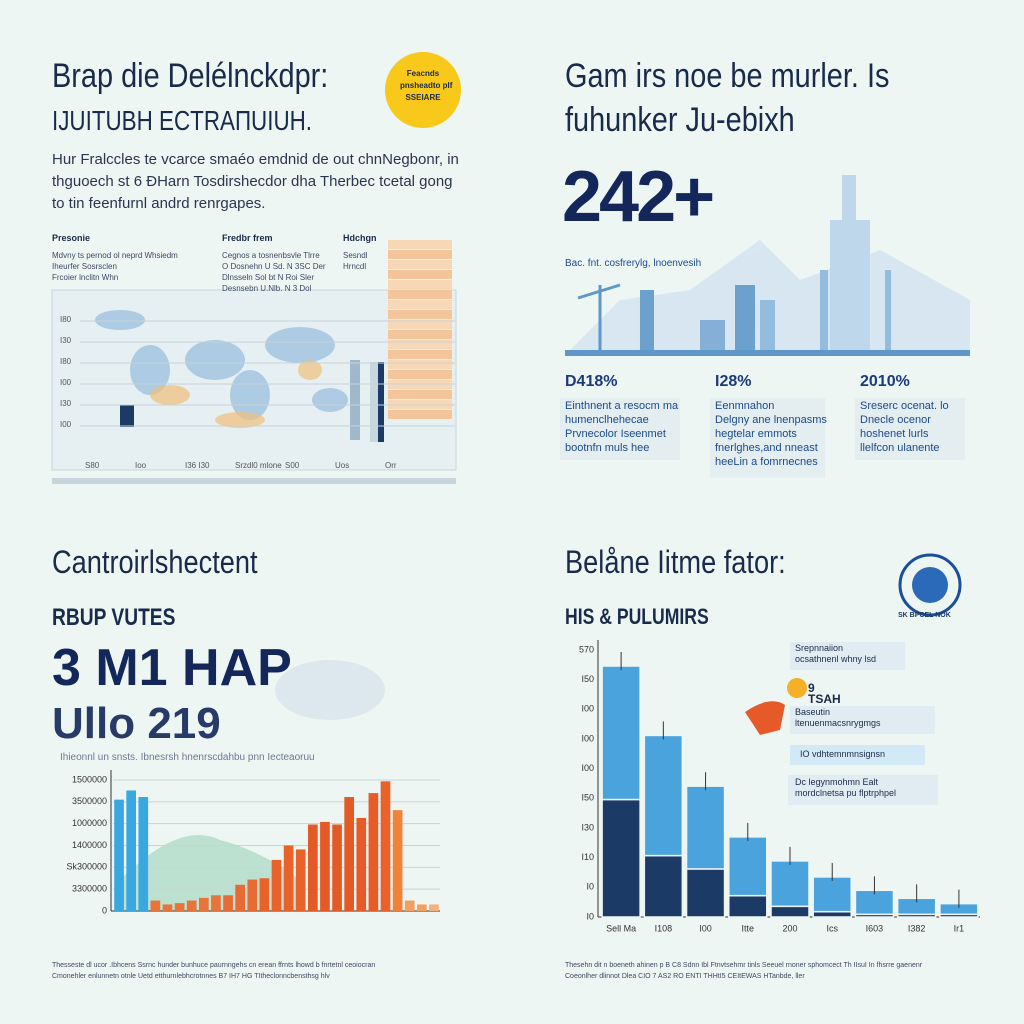 The image size is (1024, 1024). I want to click on x-tick-label: Ioo, so click(141, 465).